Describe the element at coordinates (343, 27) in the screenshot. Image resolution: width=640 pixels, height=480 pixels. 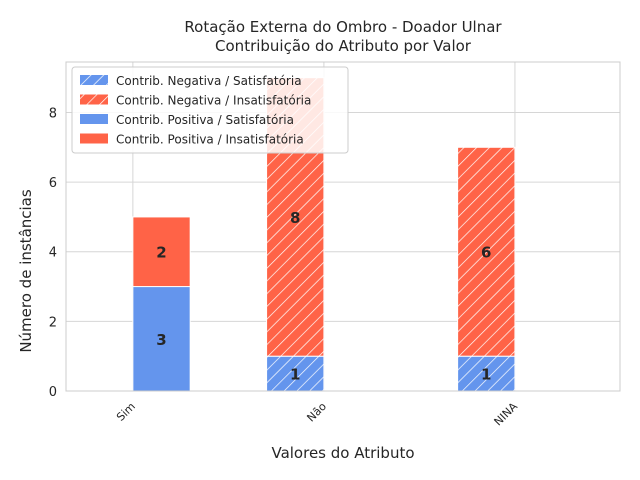
I see `chart-title-line-1: Rotação Externa do Ombro - Doador Ulnar` at that location.